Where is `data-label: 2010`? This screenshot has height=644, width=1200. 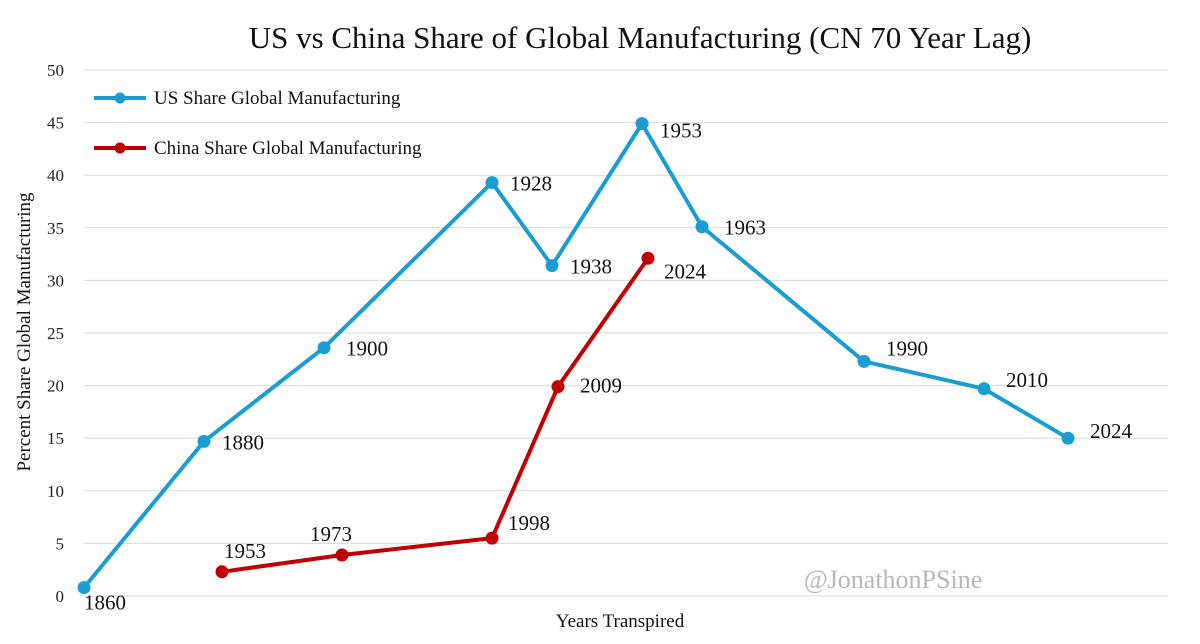 data-label: 2010 is located at coordinates (1027, 380).